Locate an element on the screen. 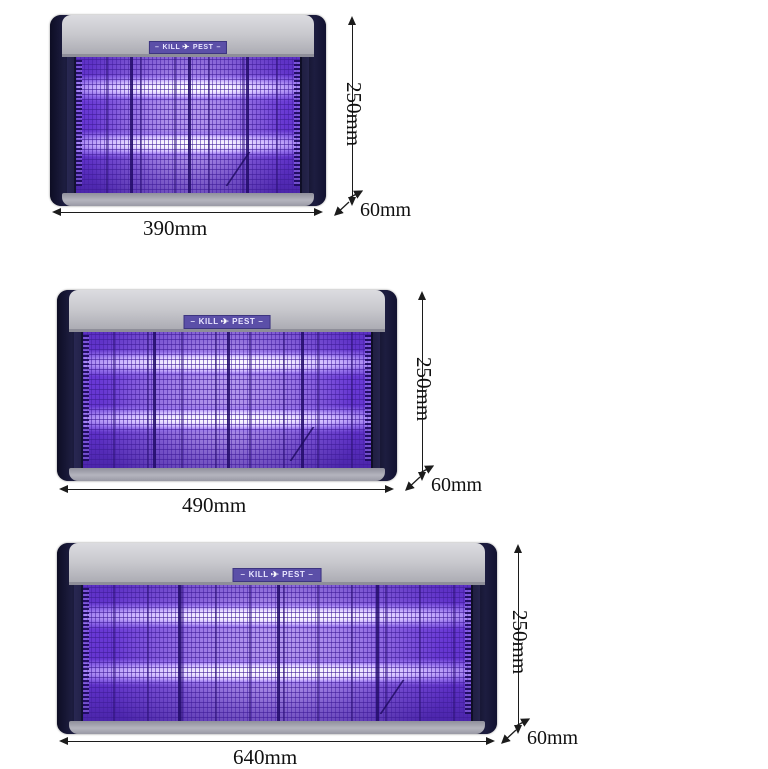 This screenshot has width=768, height=769. product-unit-small: – KILL ✈ PEST – is located at coordinates (188, 110).